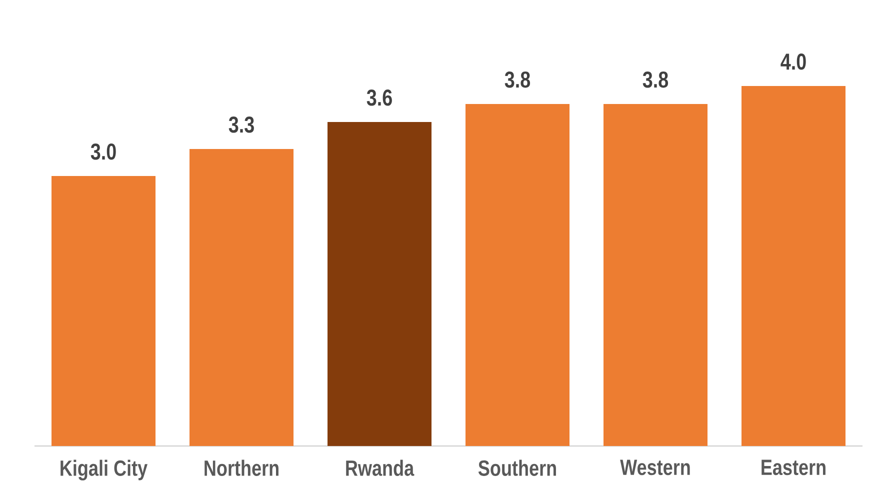 The height and width of the screenshot is (497, 884). Describe the element at coordinates (379, 97) in the screenshot. I see `data-label: 3.6` at that location.